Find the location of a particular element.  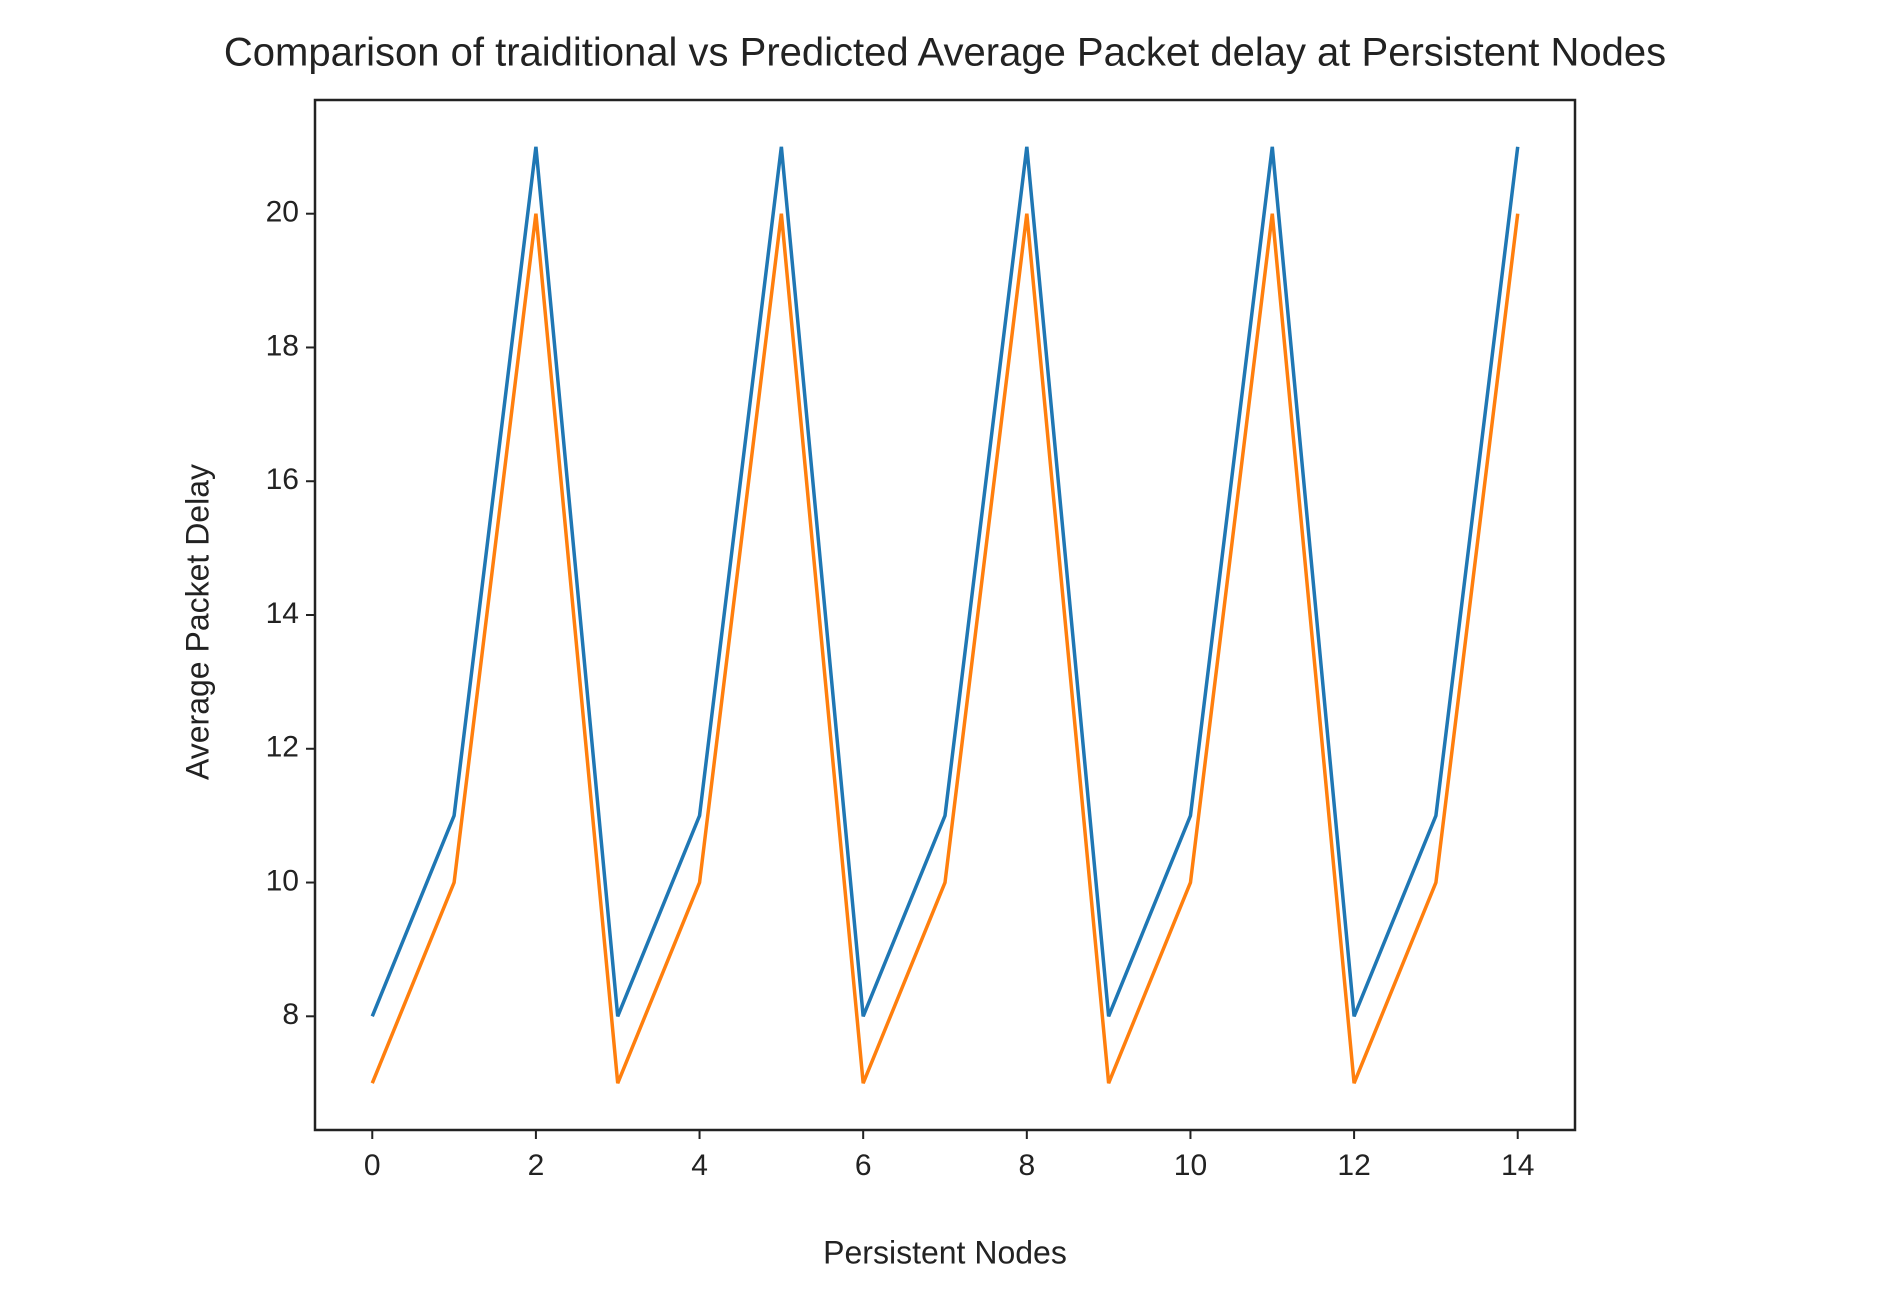

x-tick-label: 0 is located at coordinates (372, 1165).